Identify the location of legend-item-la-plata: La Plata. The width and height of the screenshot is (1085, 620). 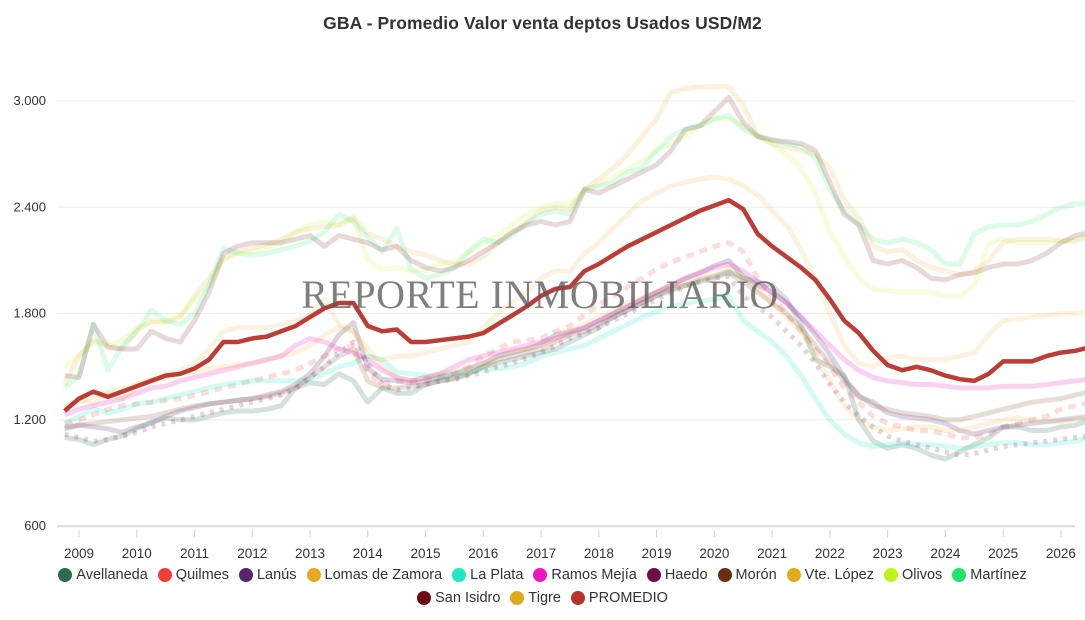
(487, 575).